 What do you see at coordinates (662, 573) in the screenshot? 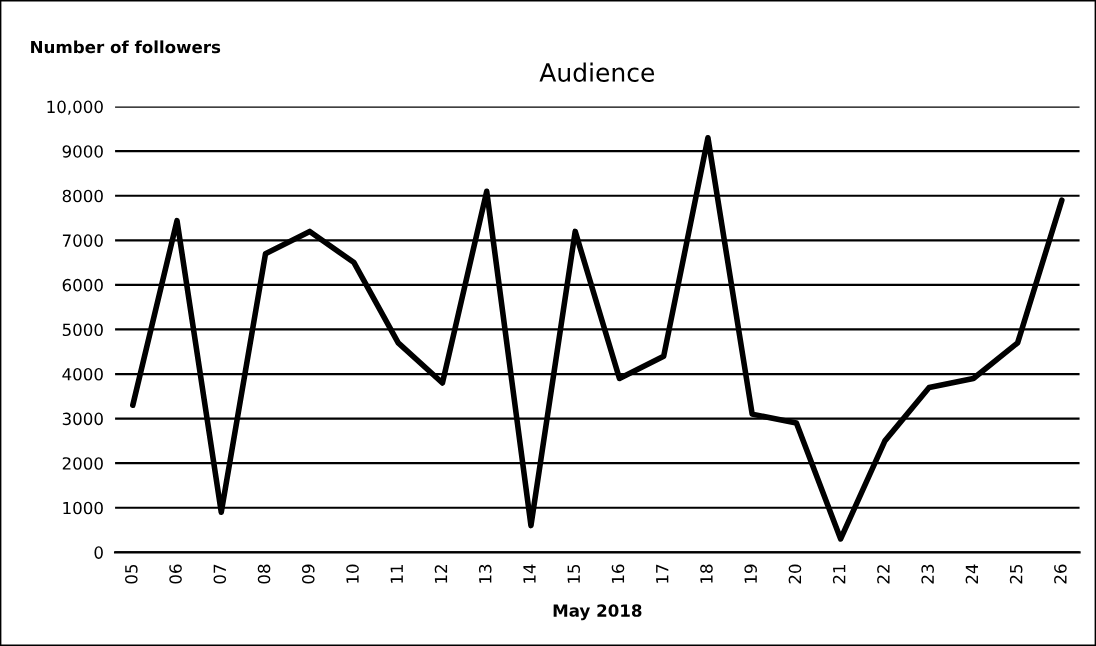
I see `x-tick-label: 17` at bounding box center [662, 573].